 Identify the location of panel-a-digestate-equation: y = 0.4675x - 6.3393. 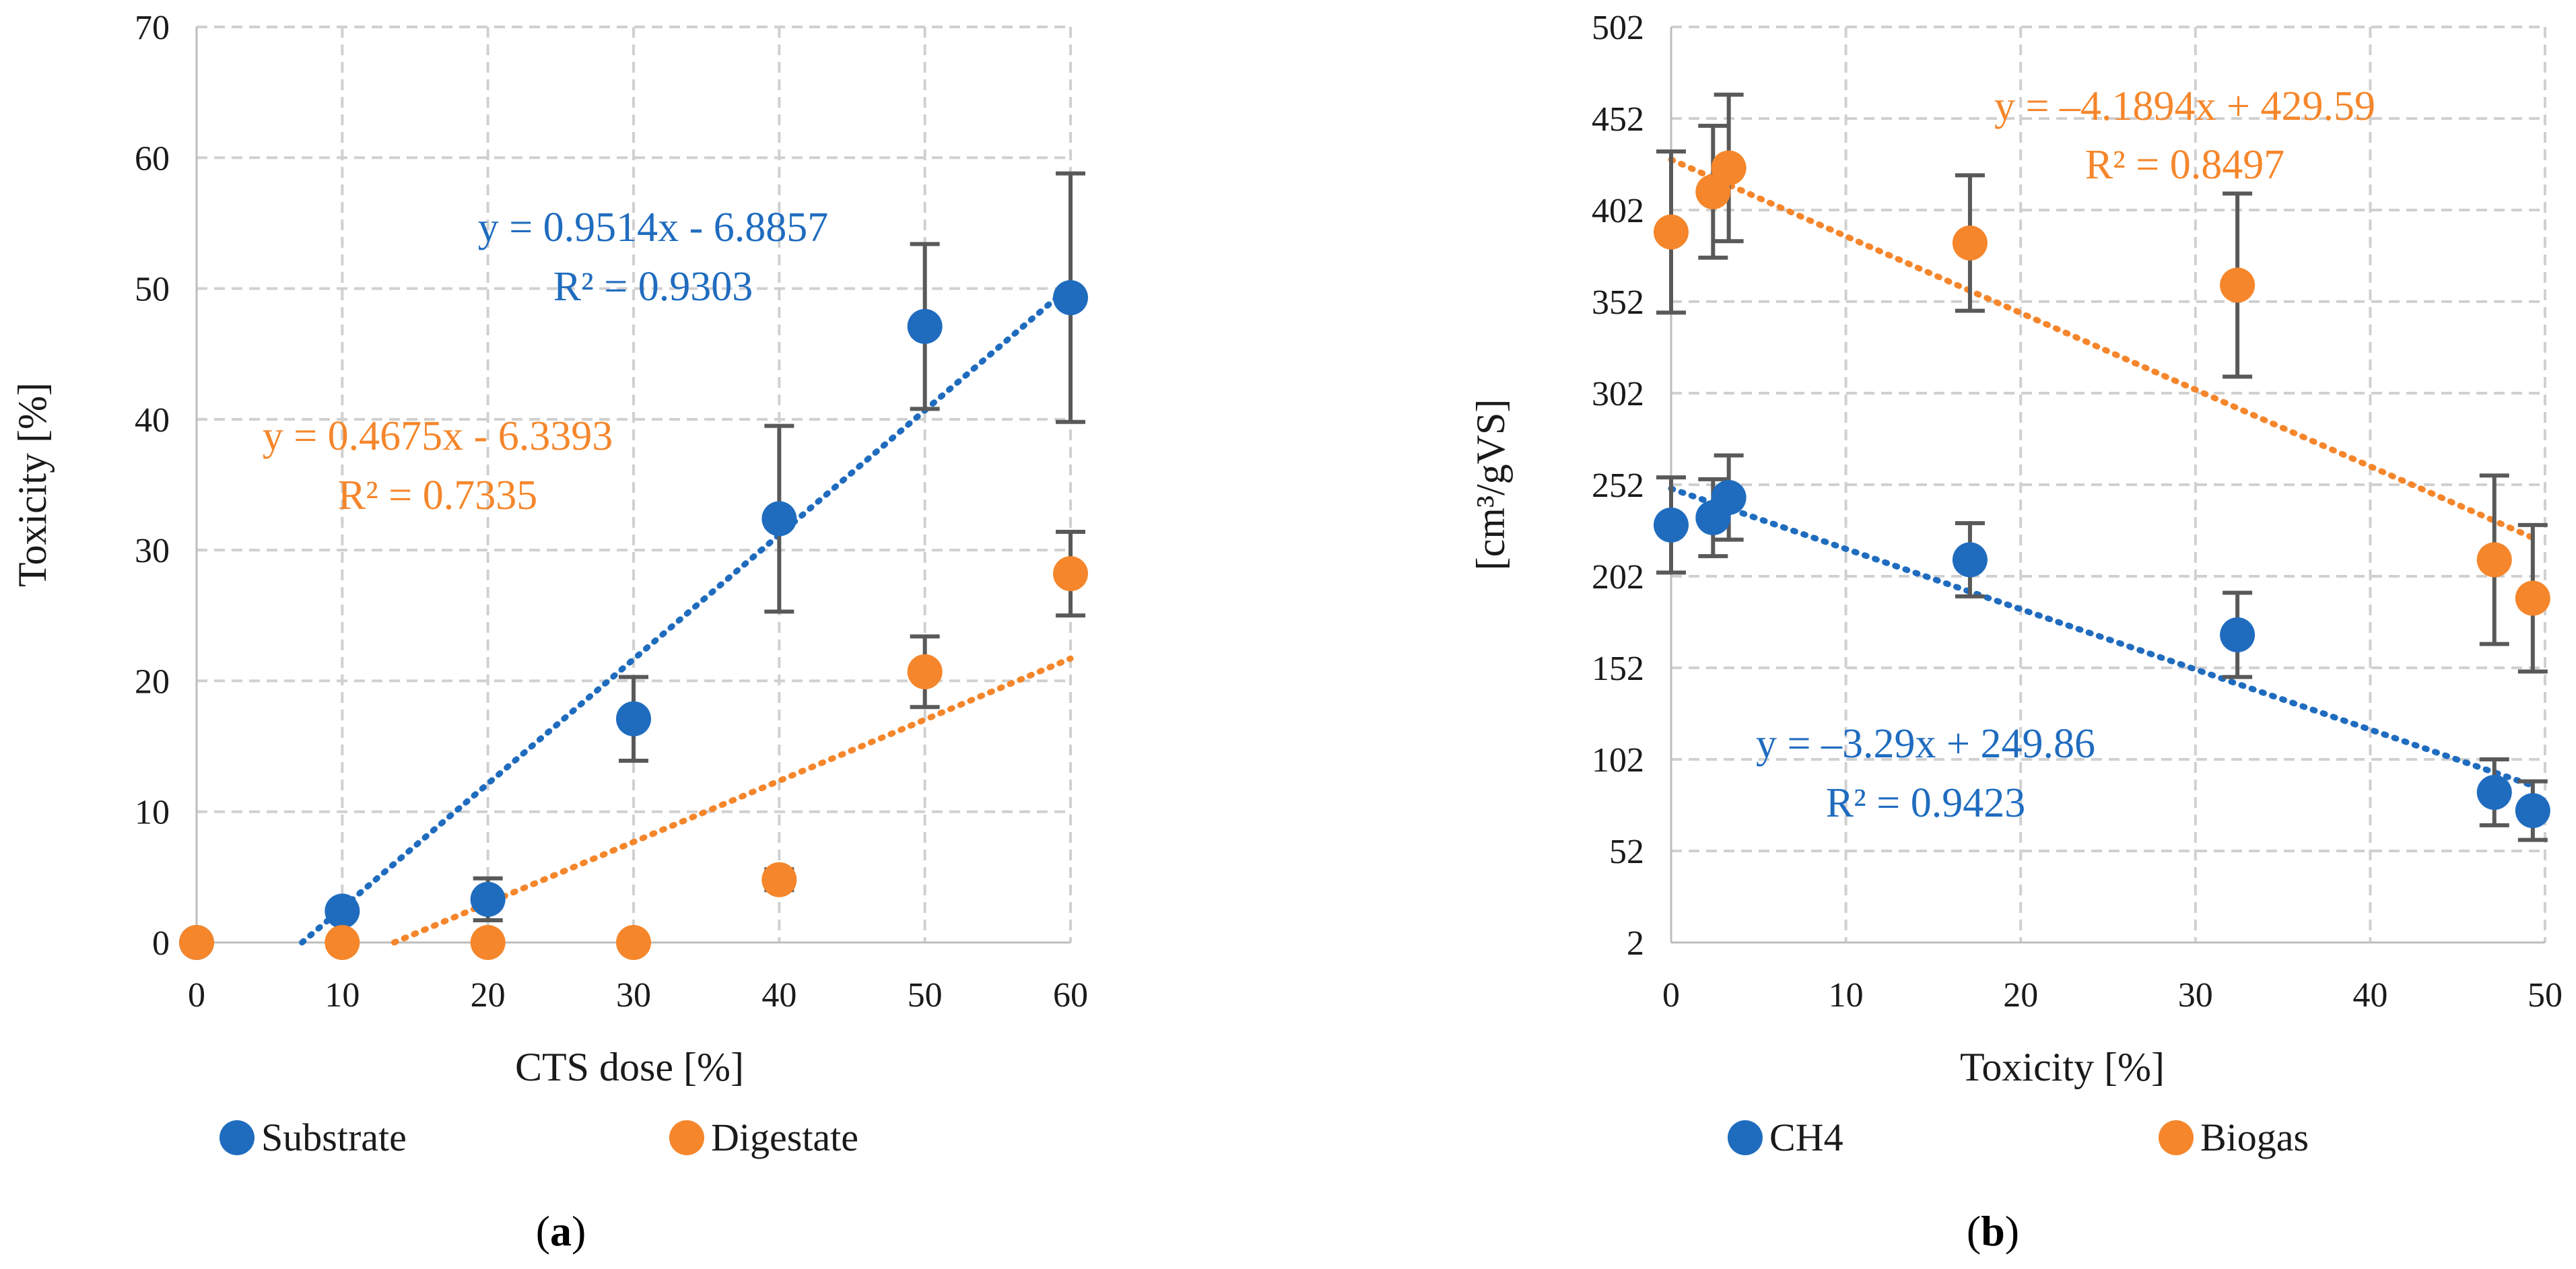
(438, 436).